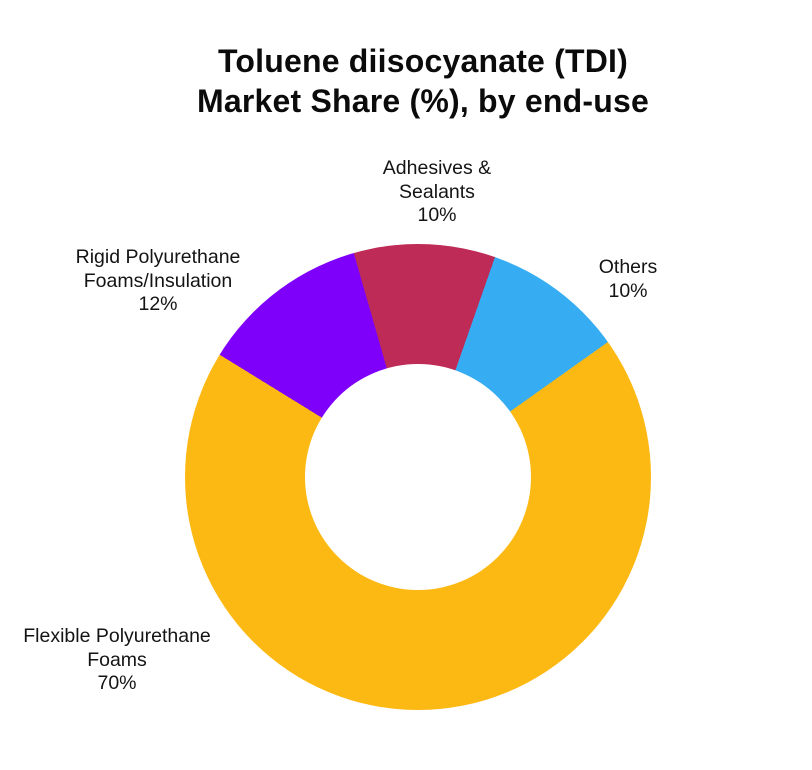 This screenshot has width=812, height=770. I want to click on callout-rigid-polyurethane-foams-insulation: Rigid Polyurethane Foams/Insulation 12%, so click(158, 281).